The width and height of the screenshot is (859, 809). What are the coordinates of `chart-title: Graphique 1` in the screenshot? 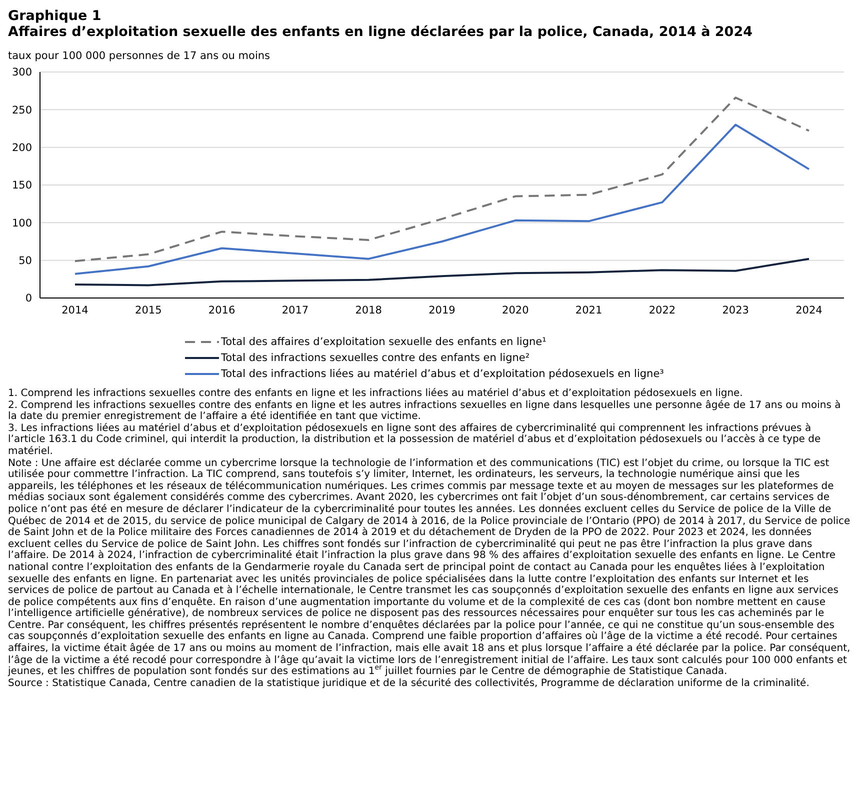 It's located at (55, 16).